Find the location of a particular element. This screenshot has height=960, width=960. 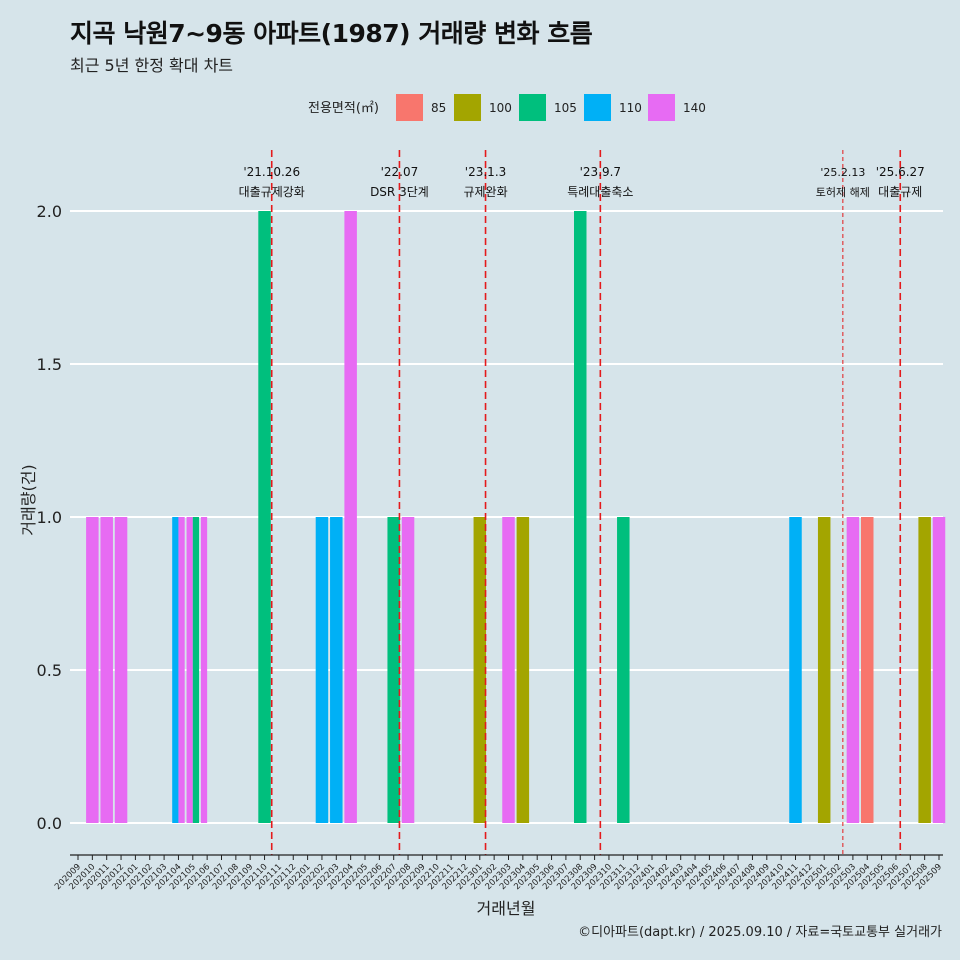

event-text-label: DSR 3단계 is located at coordinates (399, 192).